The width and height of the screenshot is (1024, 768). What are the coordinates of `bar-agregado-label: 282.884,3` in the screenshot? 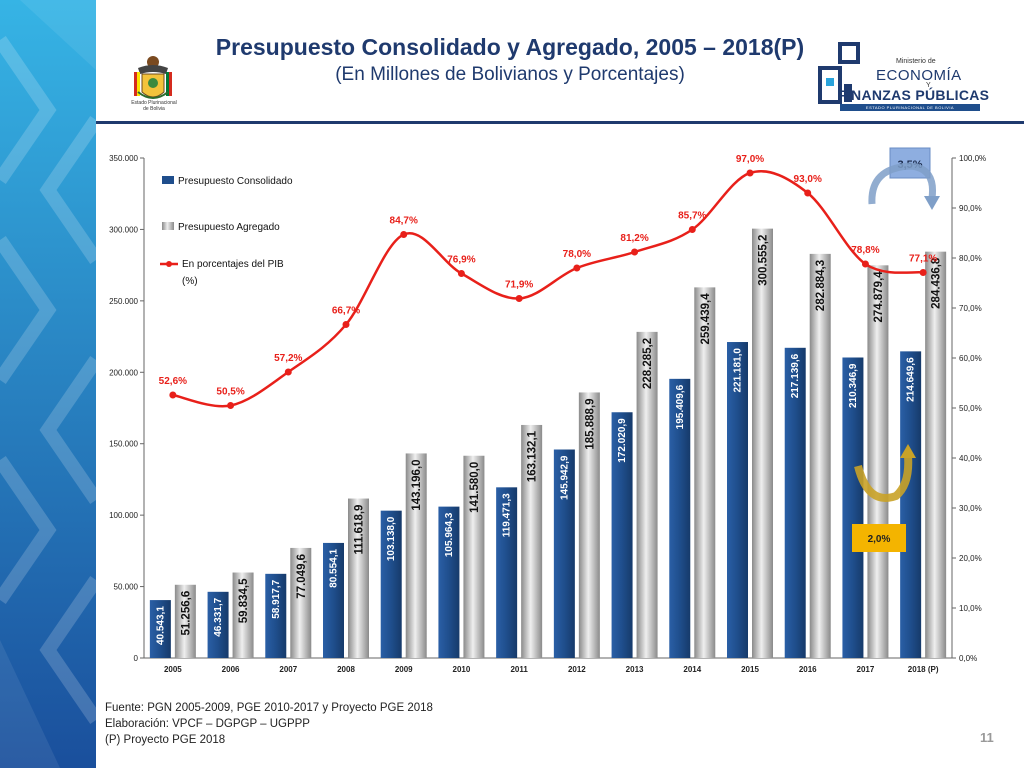 It's located at (821, 285).